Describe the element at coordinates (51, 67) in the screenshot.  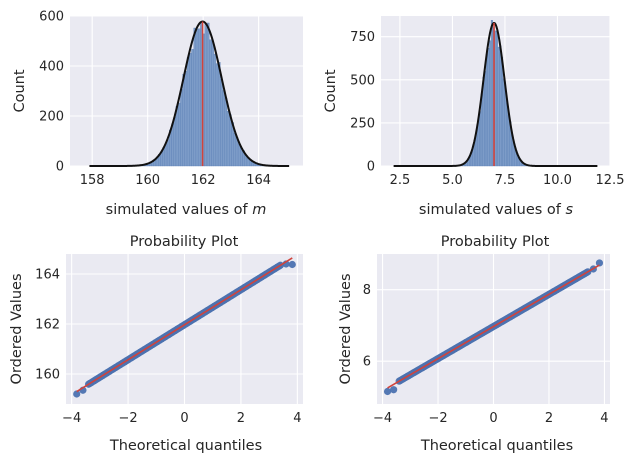
I see `y-tick-label: 400` at that location.